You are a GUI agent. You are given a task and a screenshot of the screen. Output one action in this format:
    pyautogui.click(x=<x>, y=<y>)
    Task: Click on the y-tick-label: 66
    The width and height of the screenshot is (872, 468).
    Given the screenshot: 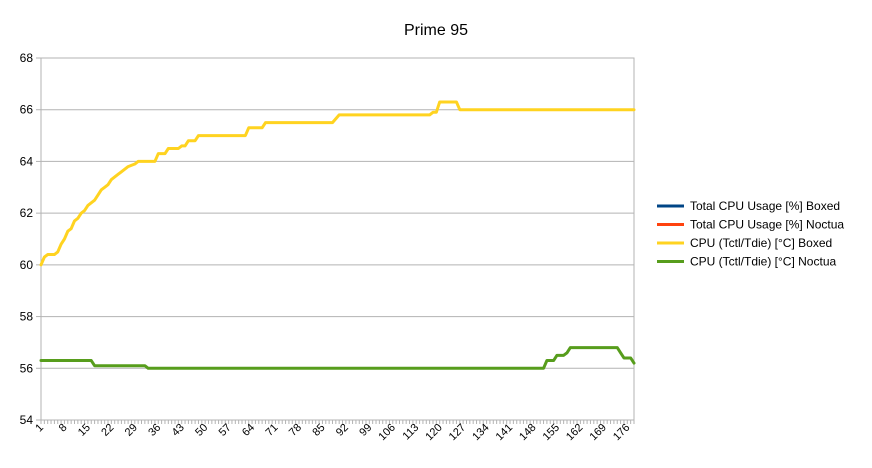 What is the action you would take?
    pyautogui.click(x=27, y=110)
    